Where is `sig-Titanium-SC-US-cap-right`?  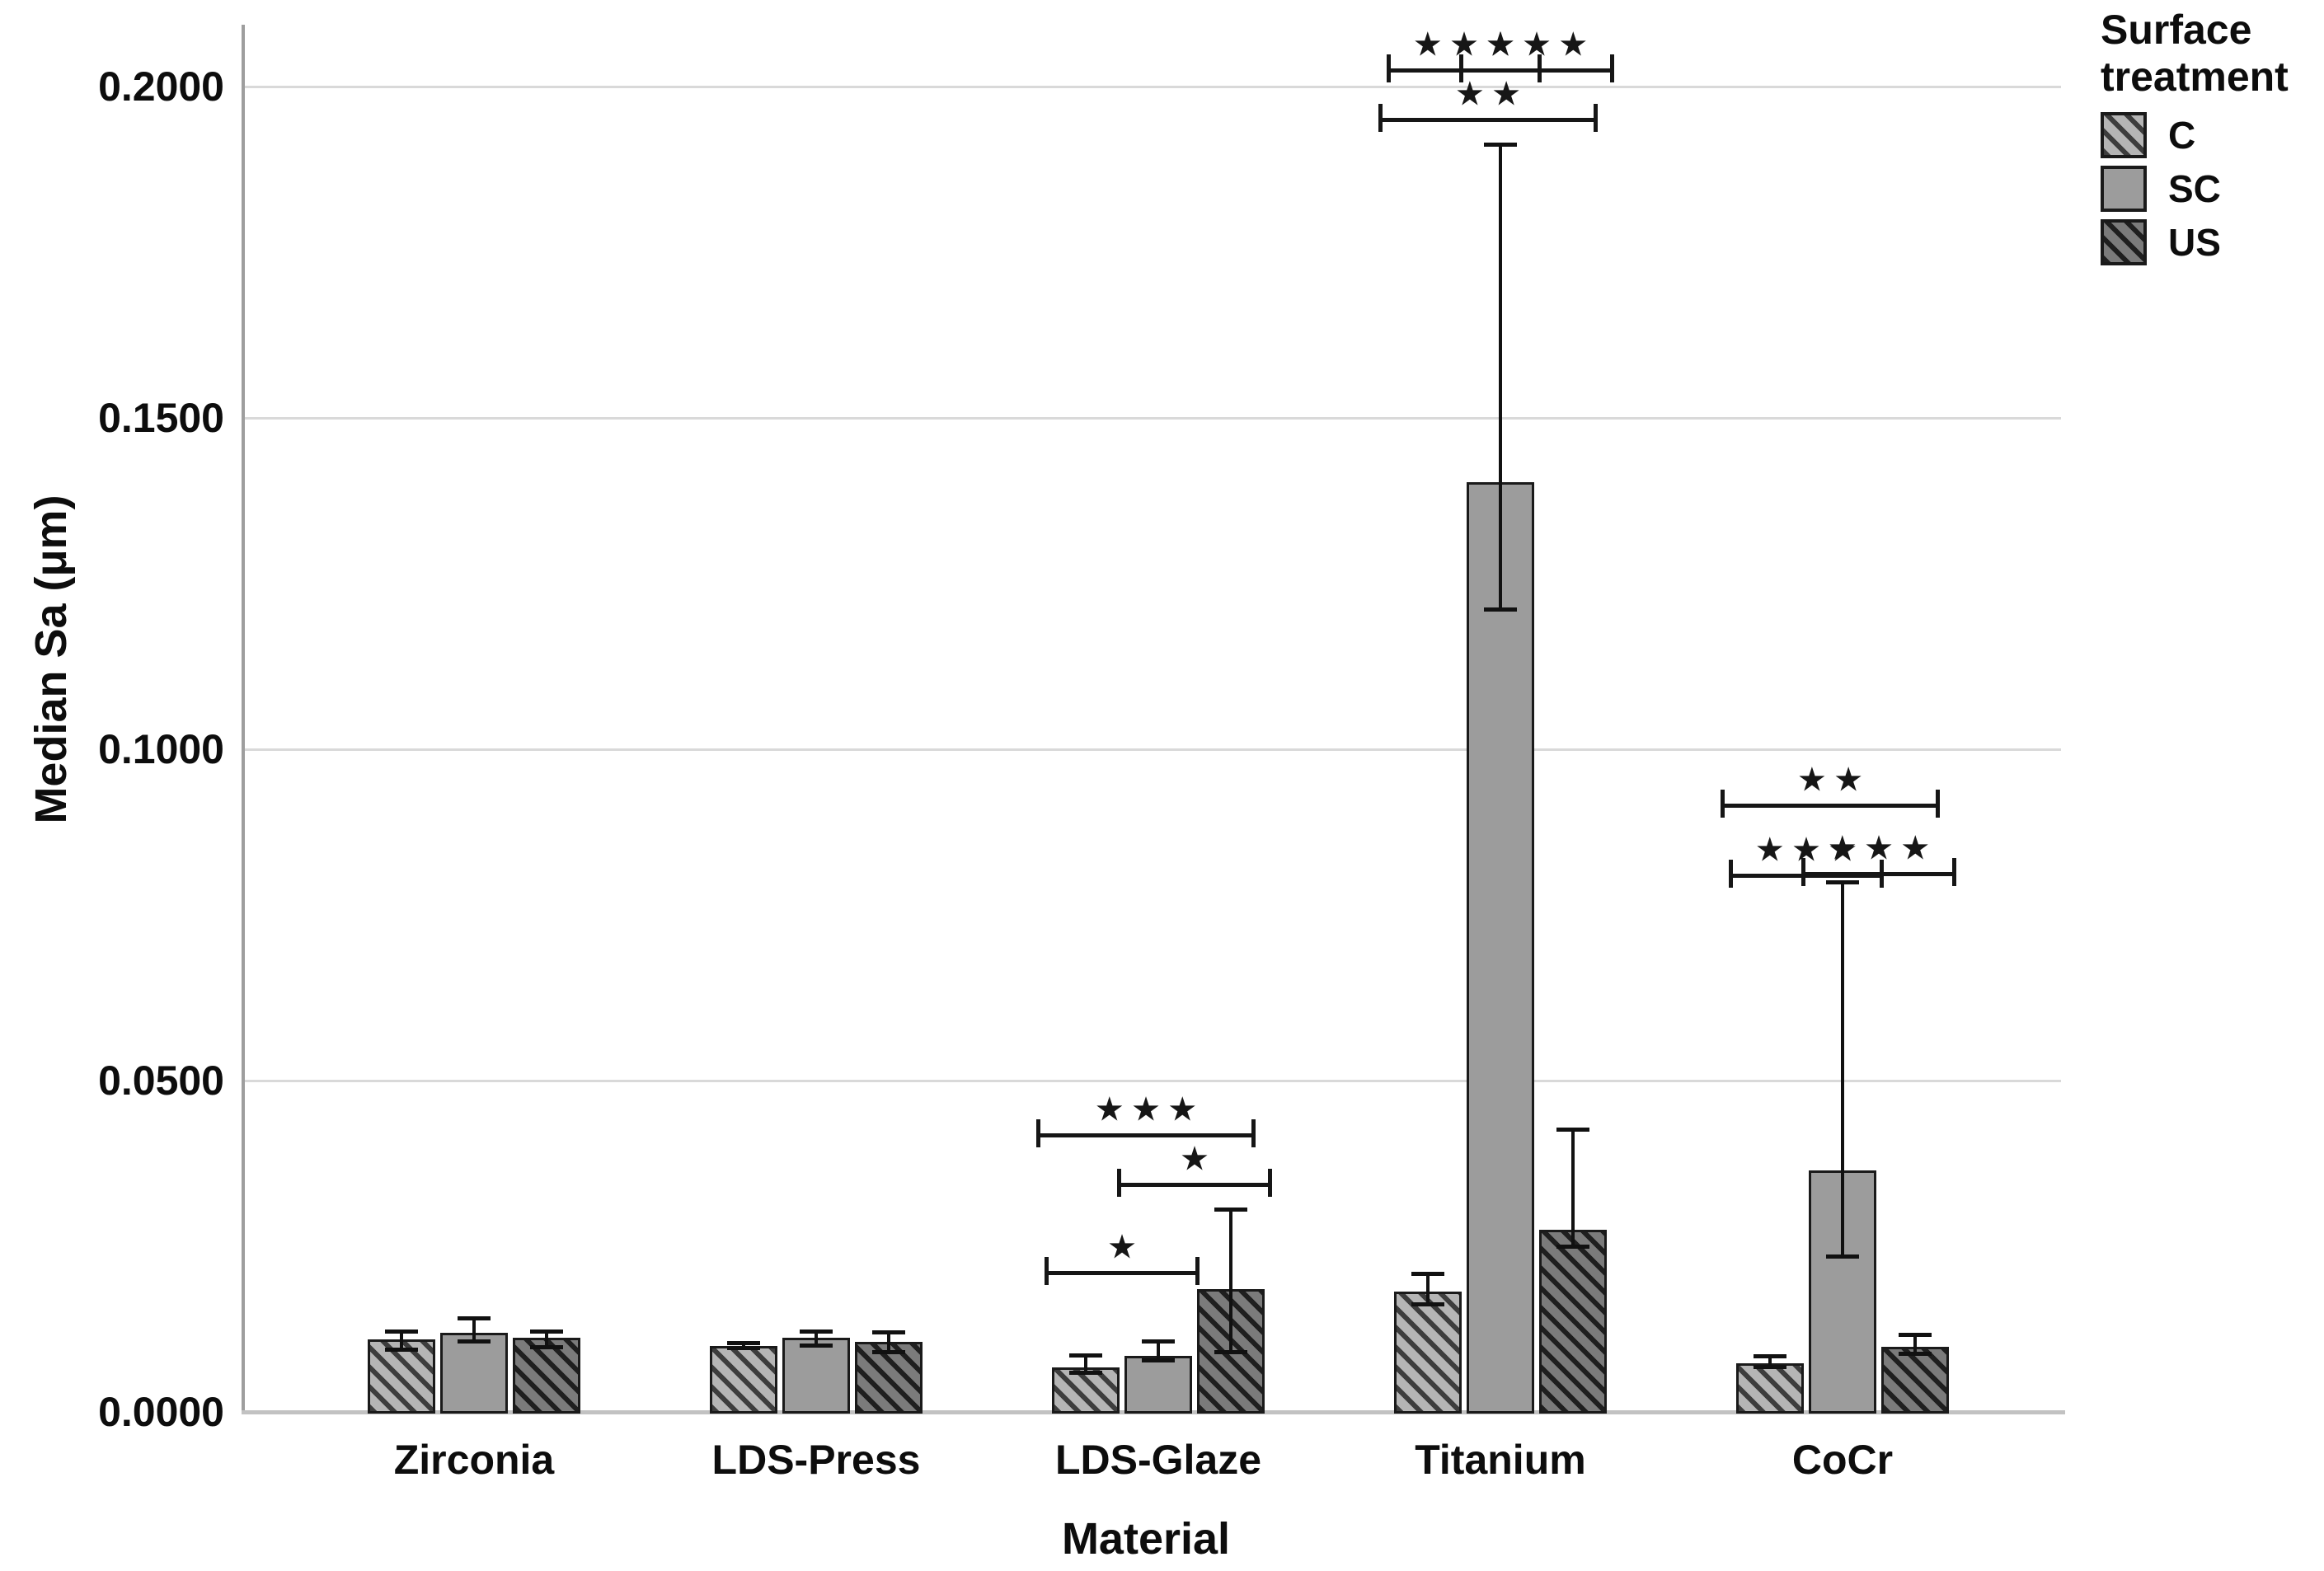 sig-Titanium-SC-US-cap-right is located at coordinates (1612, 68).